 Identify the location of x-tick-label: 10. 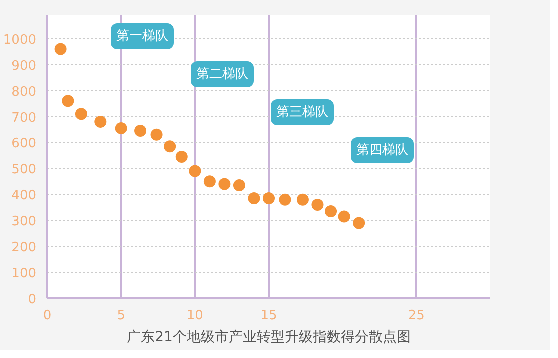
(195, 316).